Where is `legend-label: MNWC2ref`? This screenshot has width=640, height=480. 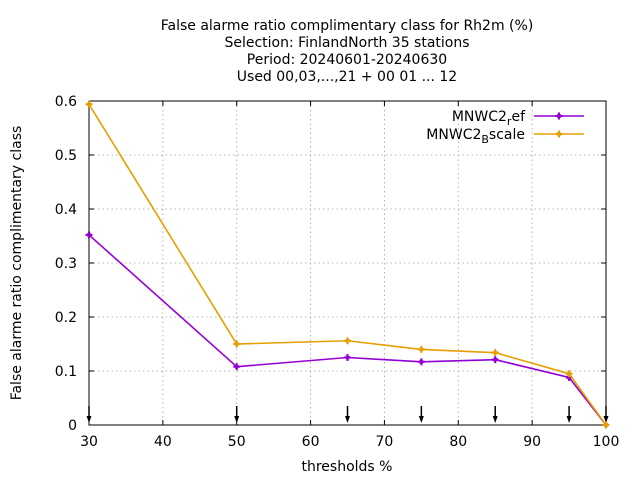
legend-label: MNWC2ref is located at coordinates (489, 118).